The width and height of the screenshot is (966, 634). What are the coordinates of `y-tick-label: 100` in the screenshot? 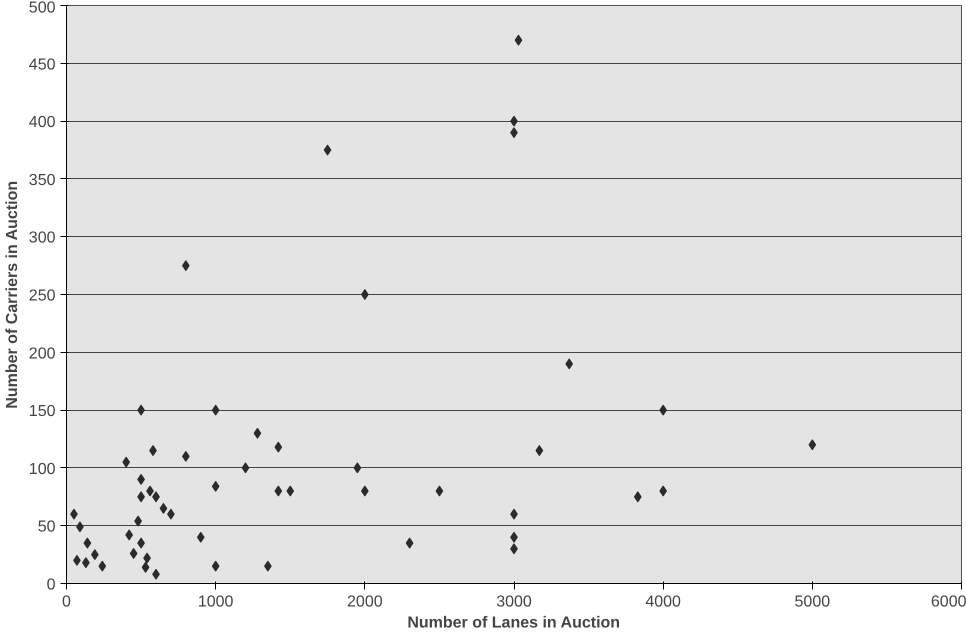 It's located at (42, 469).